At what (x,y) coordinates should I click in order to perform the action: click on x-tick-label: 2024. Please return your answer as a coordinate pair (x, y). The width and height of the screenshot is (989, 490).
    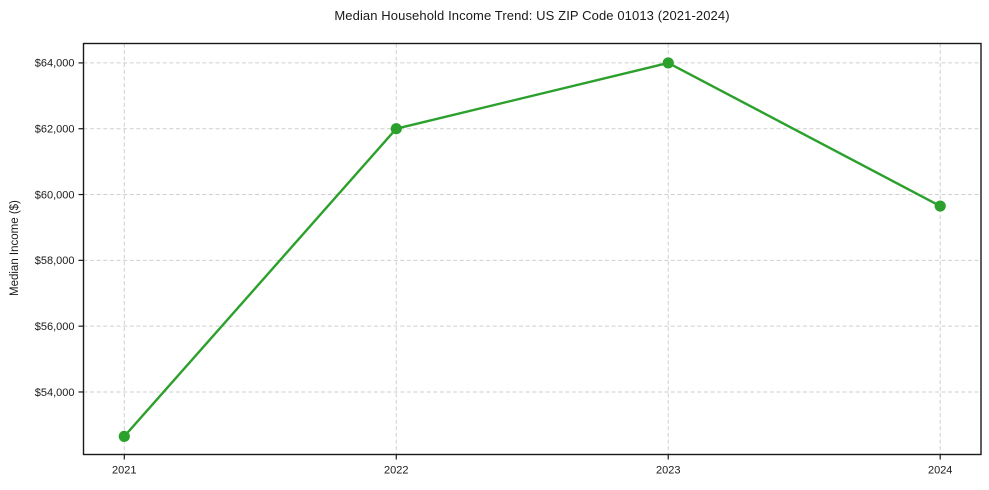
    Looking at the image, I should click on (940, 471).